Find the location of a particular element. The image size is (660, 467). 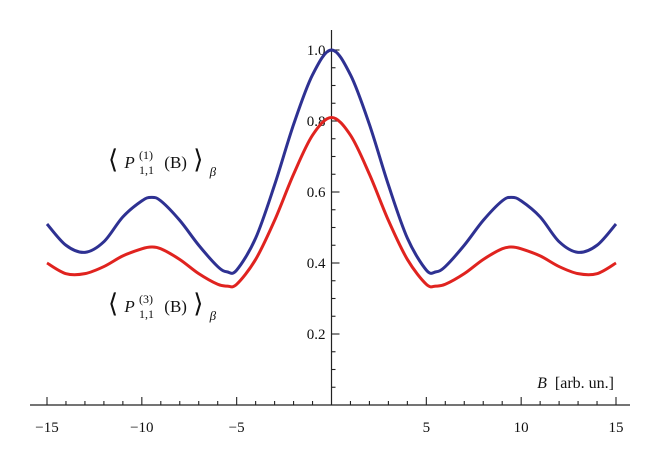

x-tick-label: −10 is located at coordinates (141, 428).